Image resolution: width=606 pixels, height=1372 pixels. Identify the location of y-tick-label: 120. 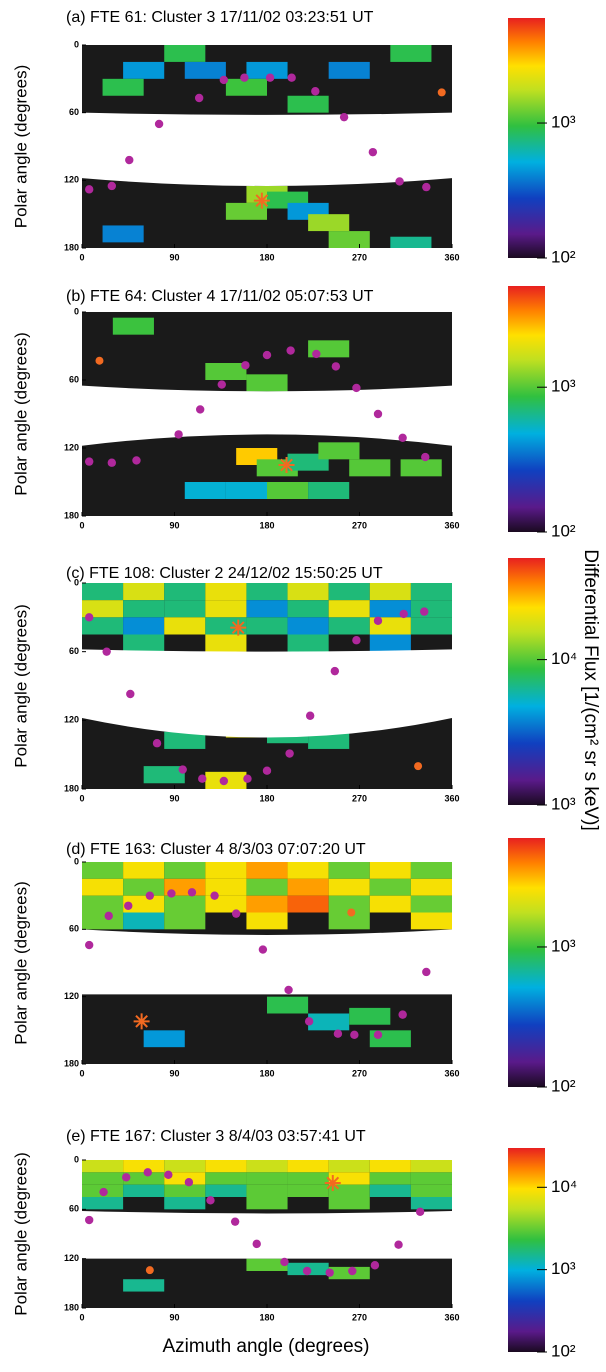
(71, 720).